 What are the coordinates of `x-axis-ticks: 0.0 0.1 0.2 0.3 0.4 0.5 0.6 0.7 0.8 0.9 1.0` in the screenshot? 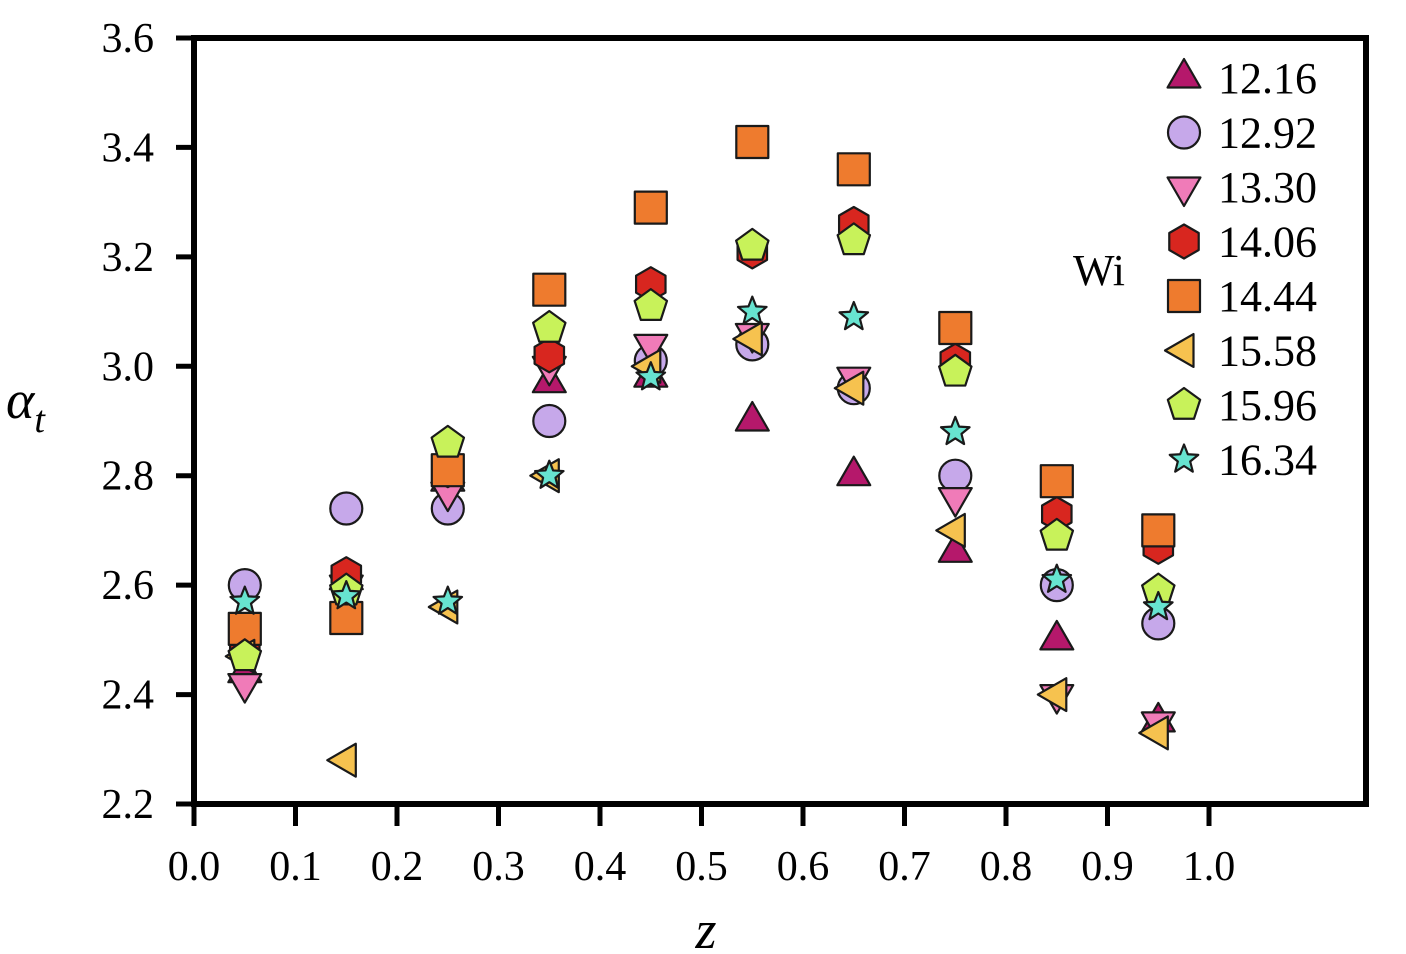 It's located at (702, 847).